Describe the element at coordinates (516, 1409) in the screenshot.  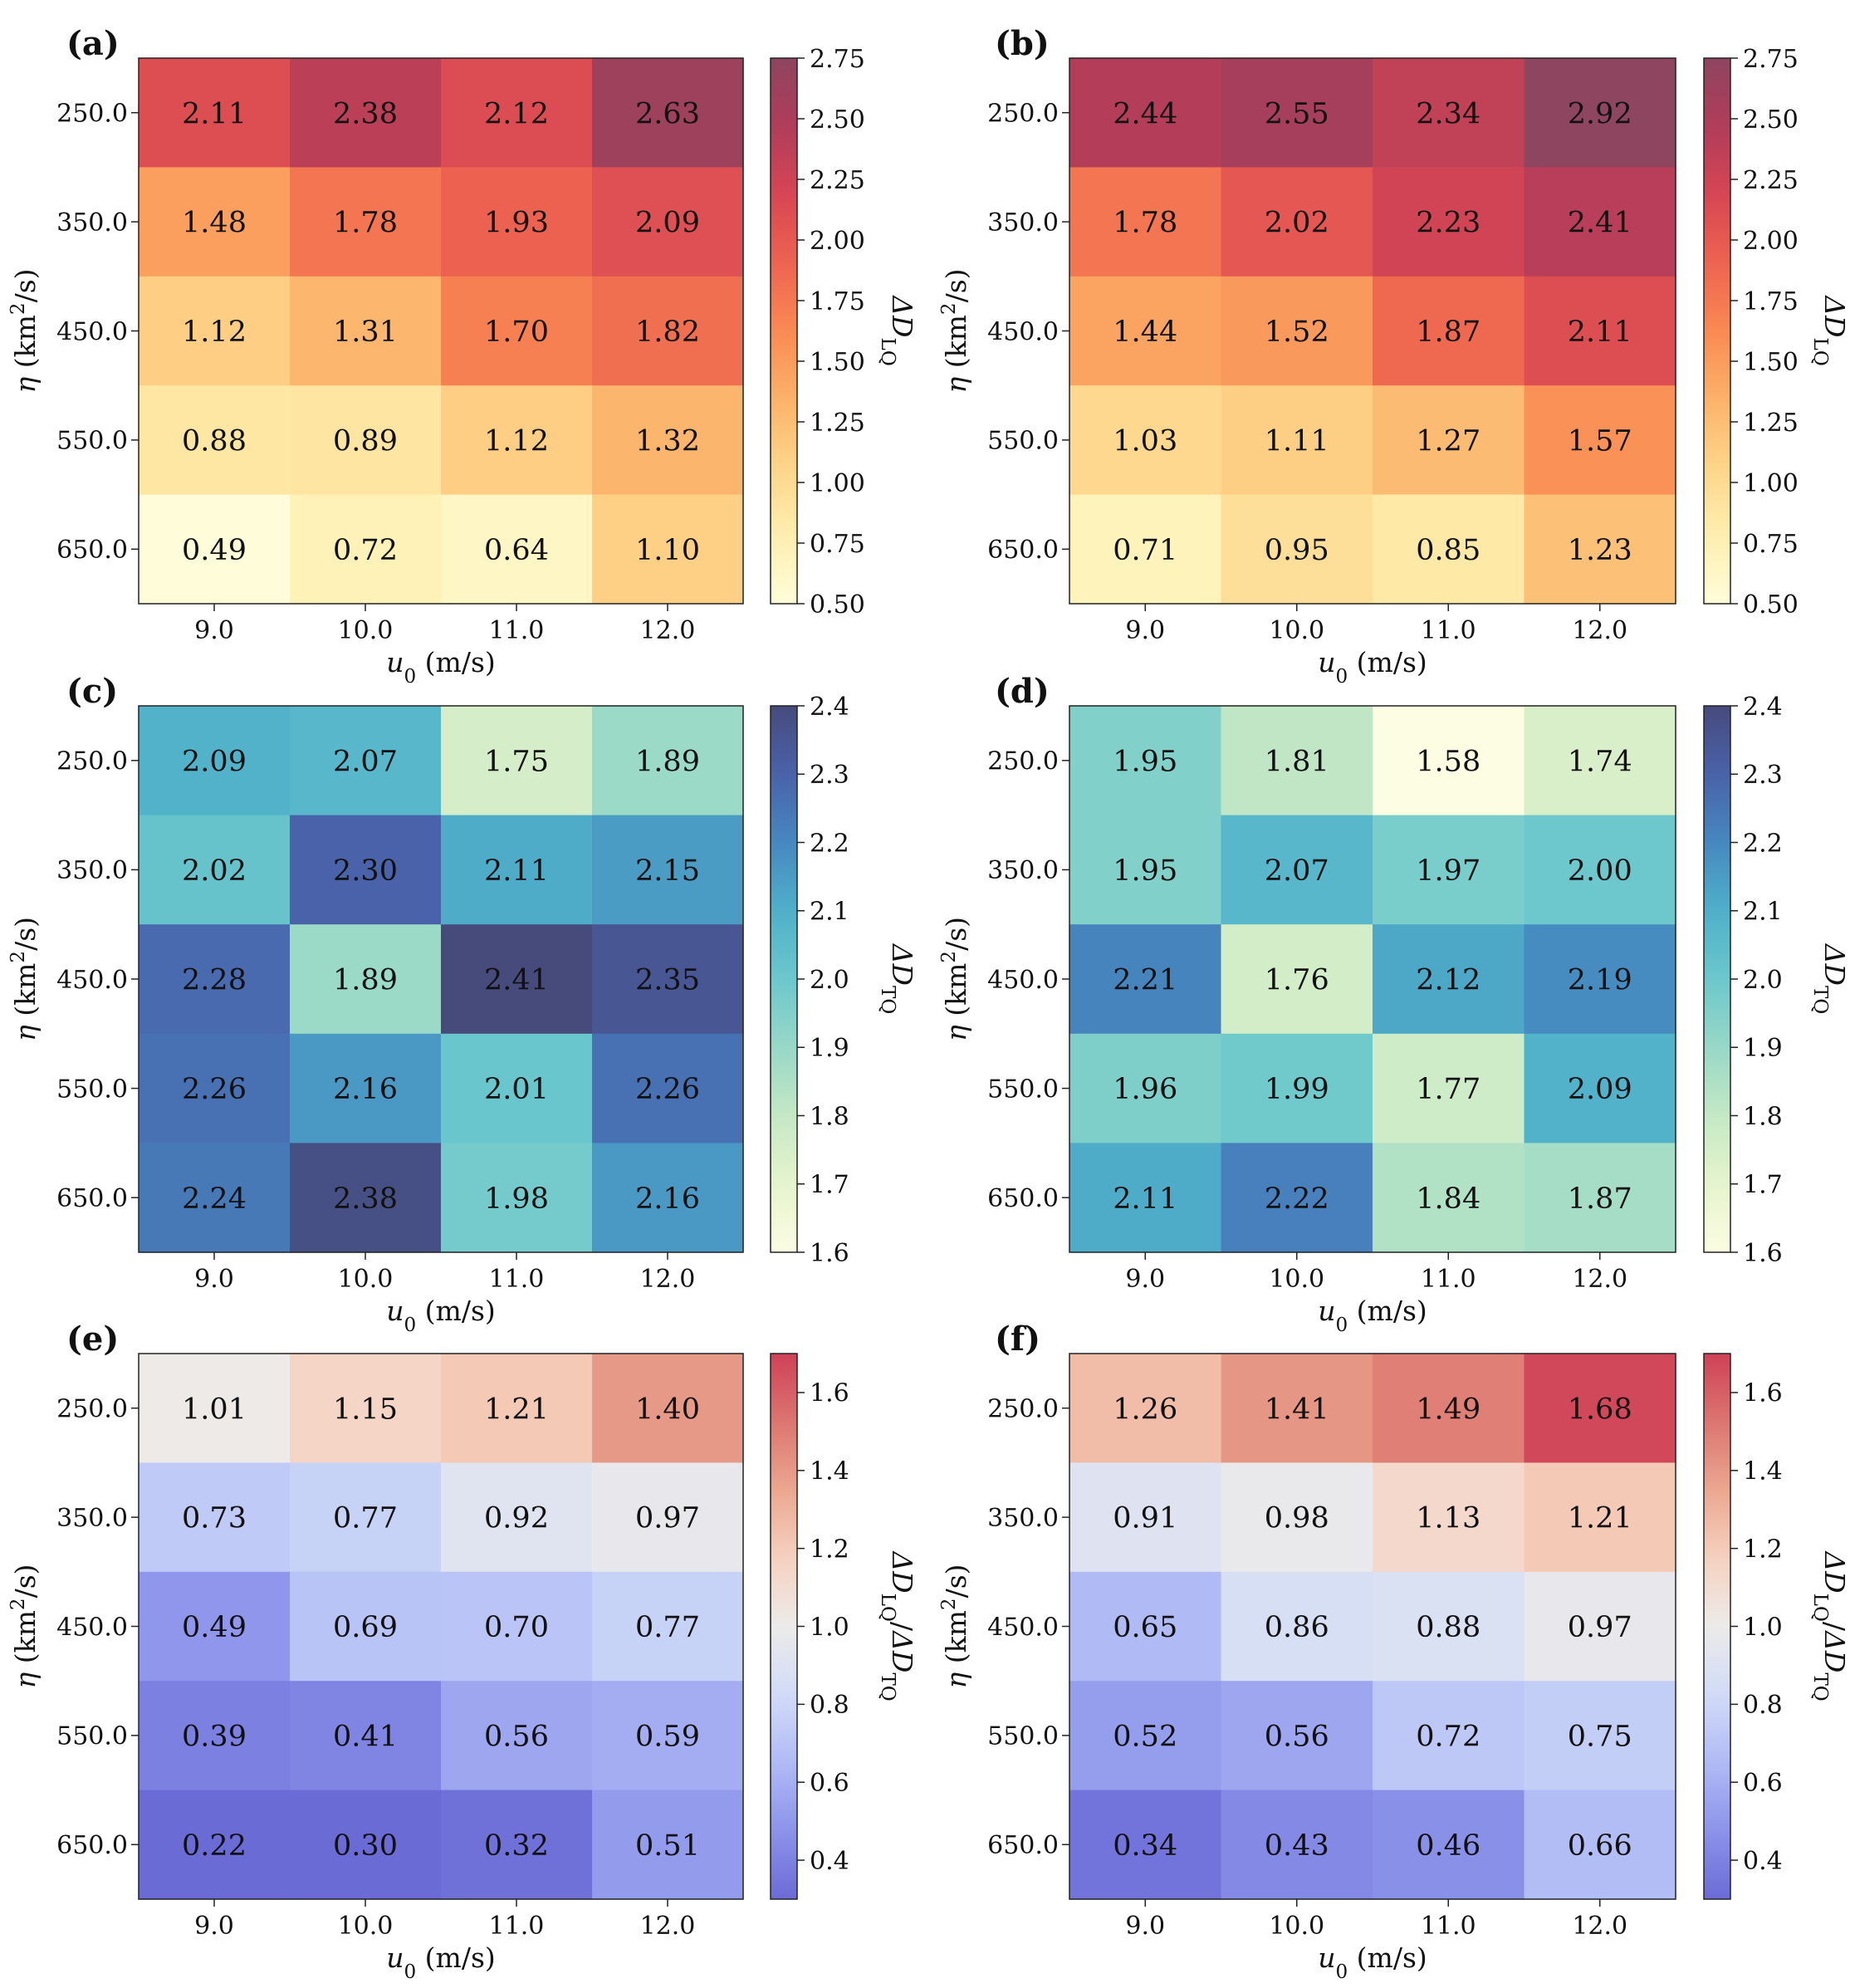
I see `cell-value-label: 1.21` at that location.